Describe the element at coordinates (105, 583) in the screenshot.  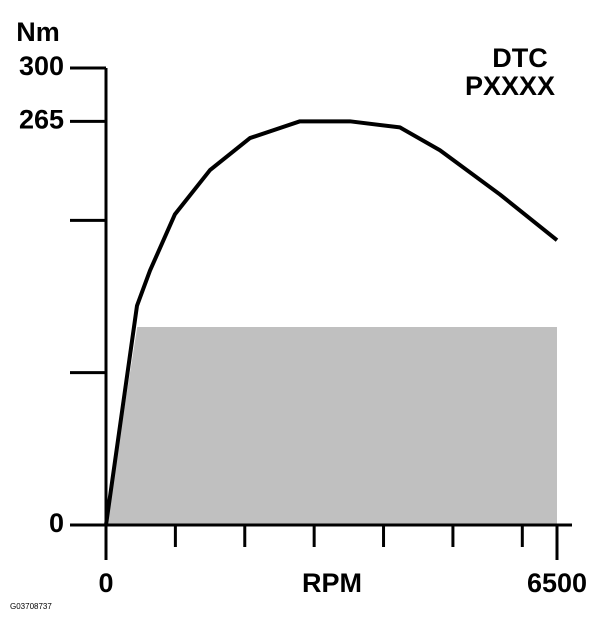
I see `x-tick-label: 0` at that location.